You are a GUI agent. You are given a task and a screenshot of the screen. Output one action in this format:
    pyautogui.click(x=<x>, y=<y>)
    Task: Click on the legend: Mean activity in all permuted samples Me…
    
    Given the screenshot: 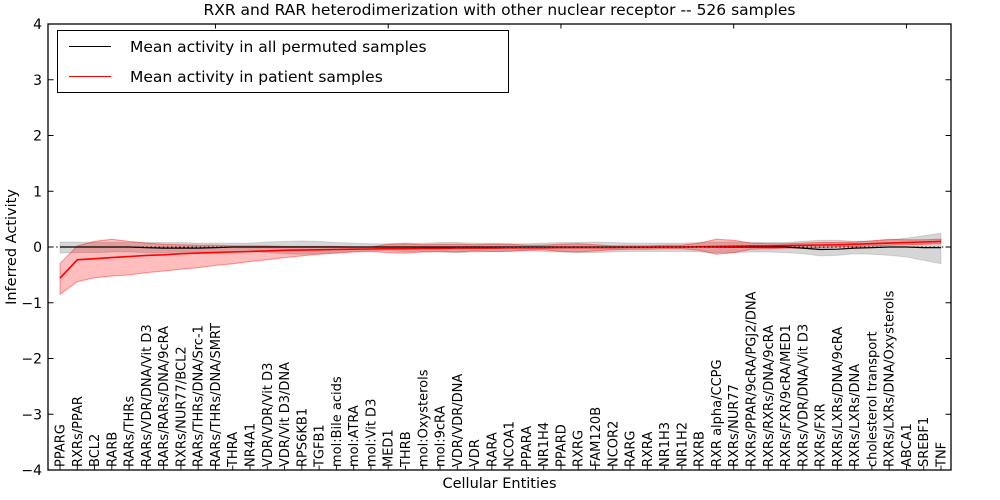 What is the action you would take?
    pyautogui.click(x=283, y=61)
    